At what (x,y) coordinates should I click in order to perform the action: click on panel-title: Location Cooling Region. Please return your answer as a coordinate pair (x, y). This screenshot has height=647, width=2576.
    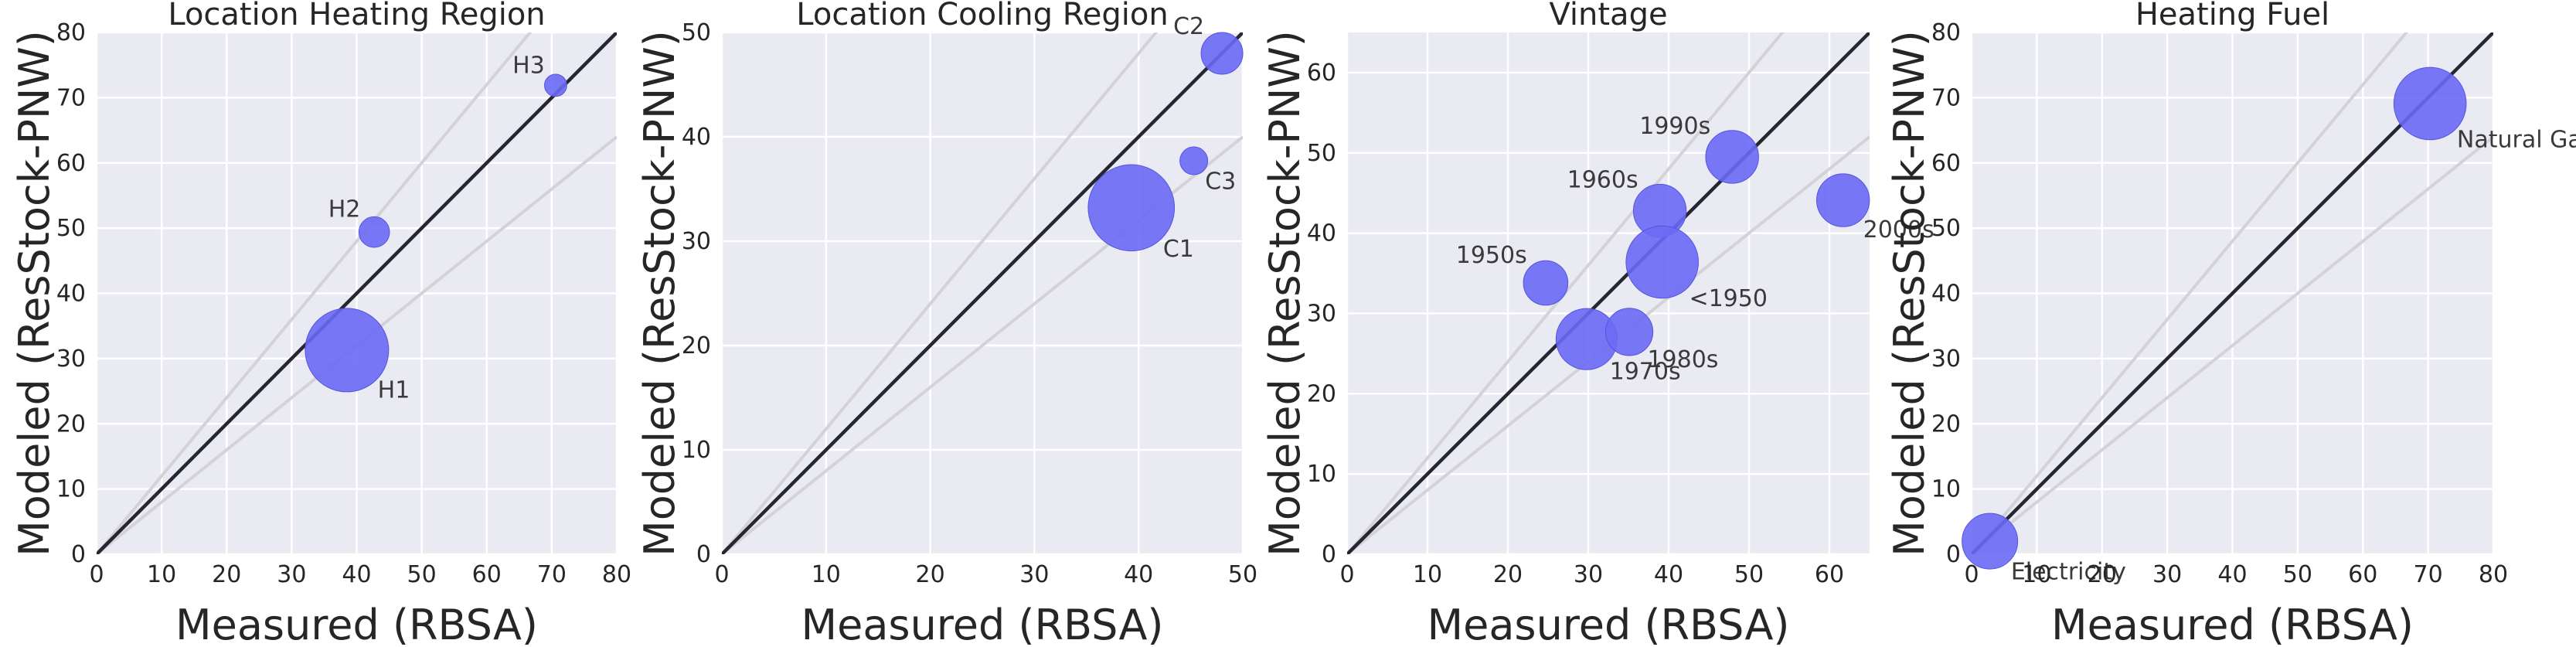
    Looking at the image, I should click on (982, 16).